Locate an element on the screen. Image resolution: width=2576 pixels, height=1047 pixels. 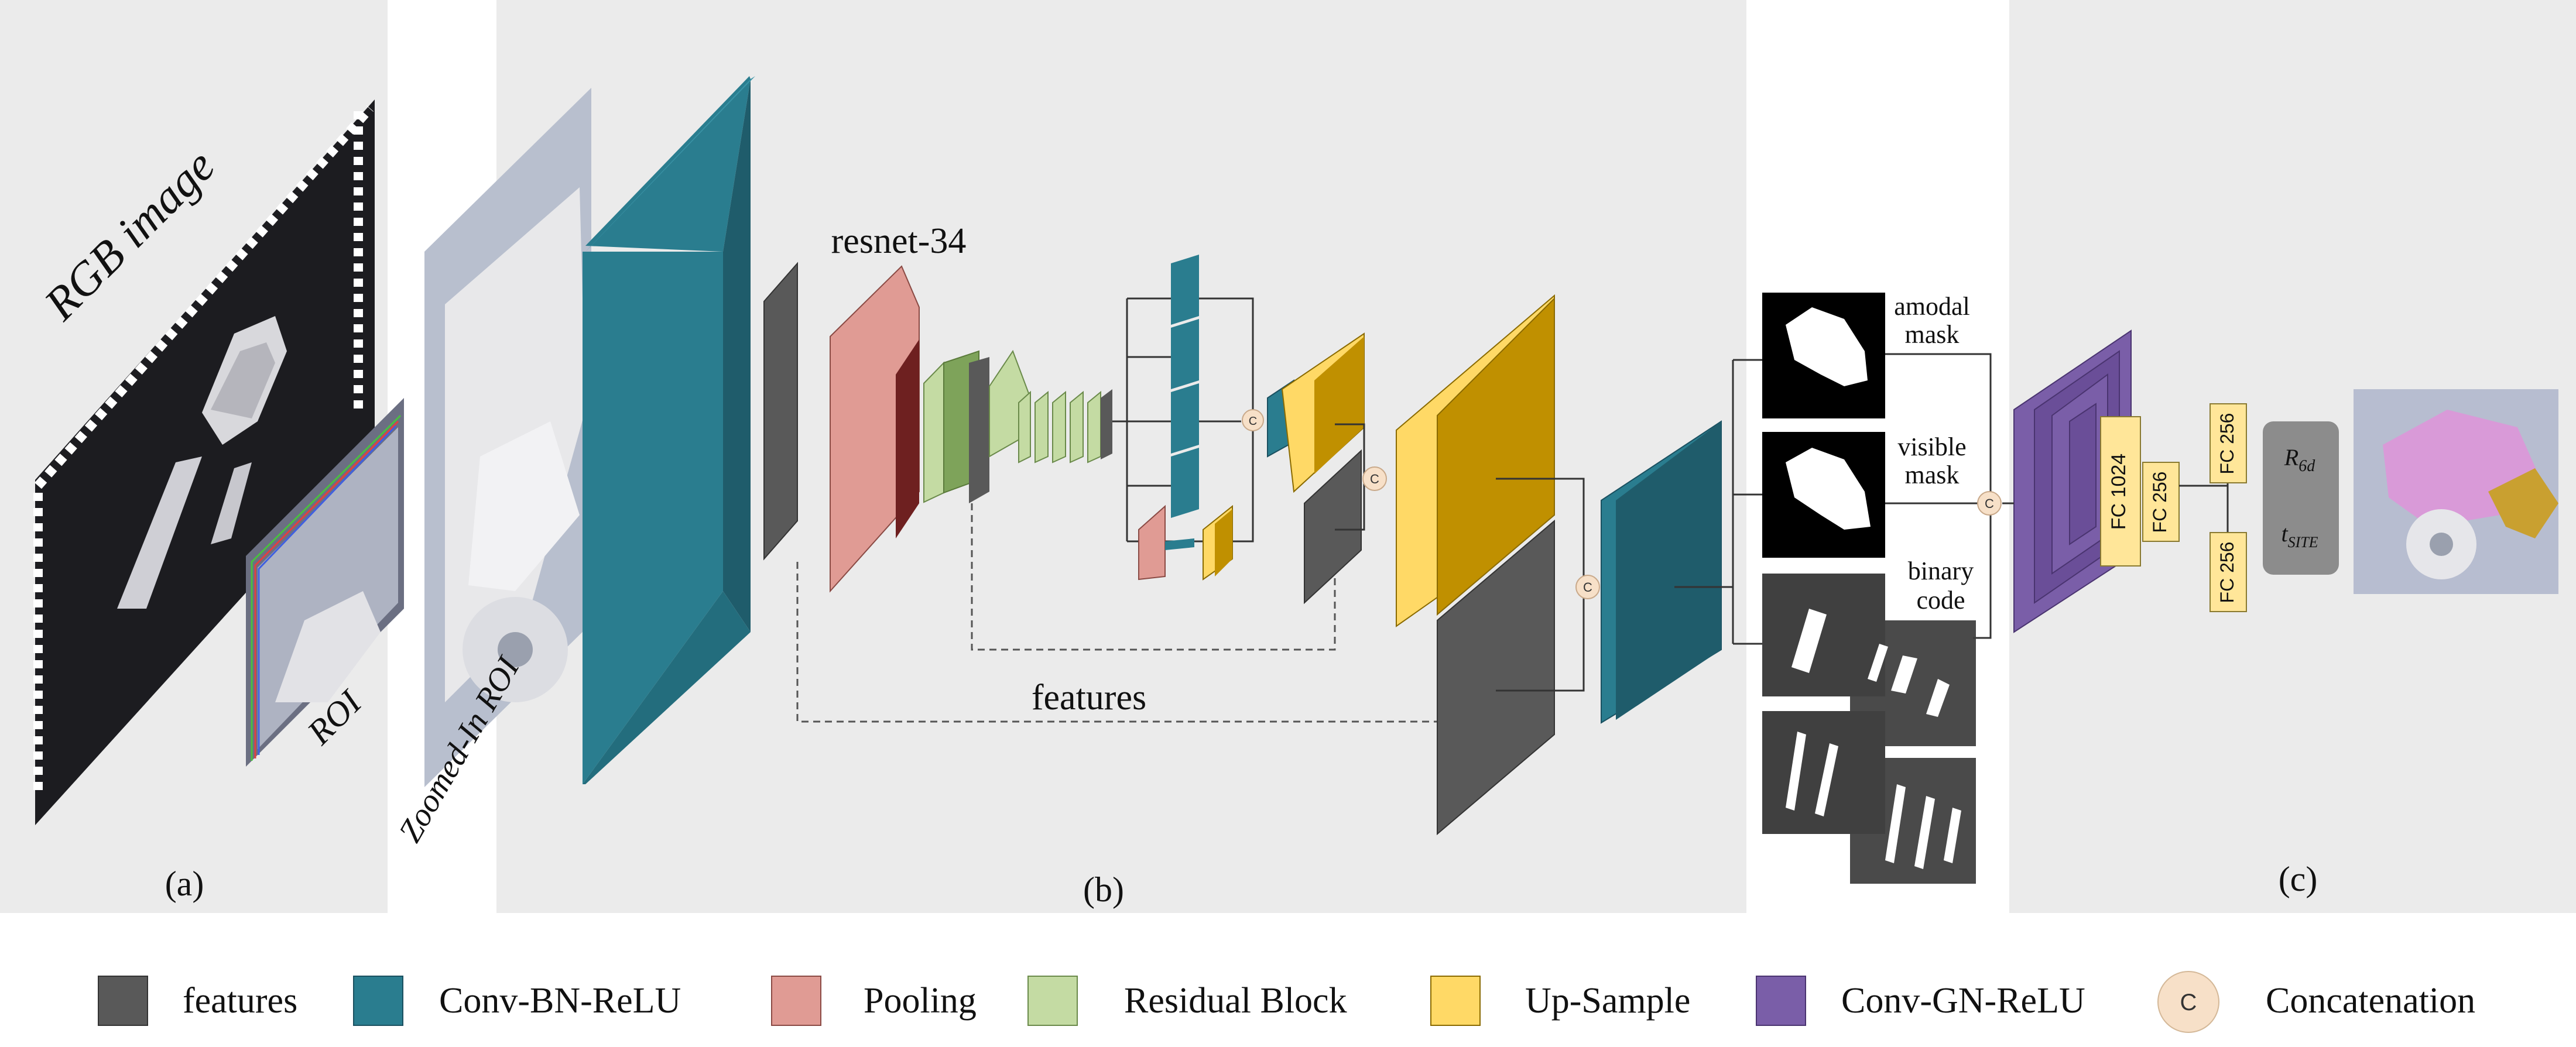
fc-1024-box is located at coordinates (2120, 491).